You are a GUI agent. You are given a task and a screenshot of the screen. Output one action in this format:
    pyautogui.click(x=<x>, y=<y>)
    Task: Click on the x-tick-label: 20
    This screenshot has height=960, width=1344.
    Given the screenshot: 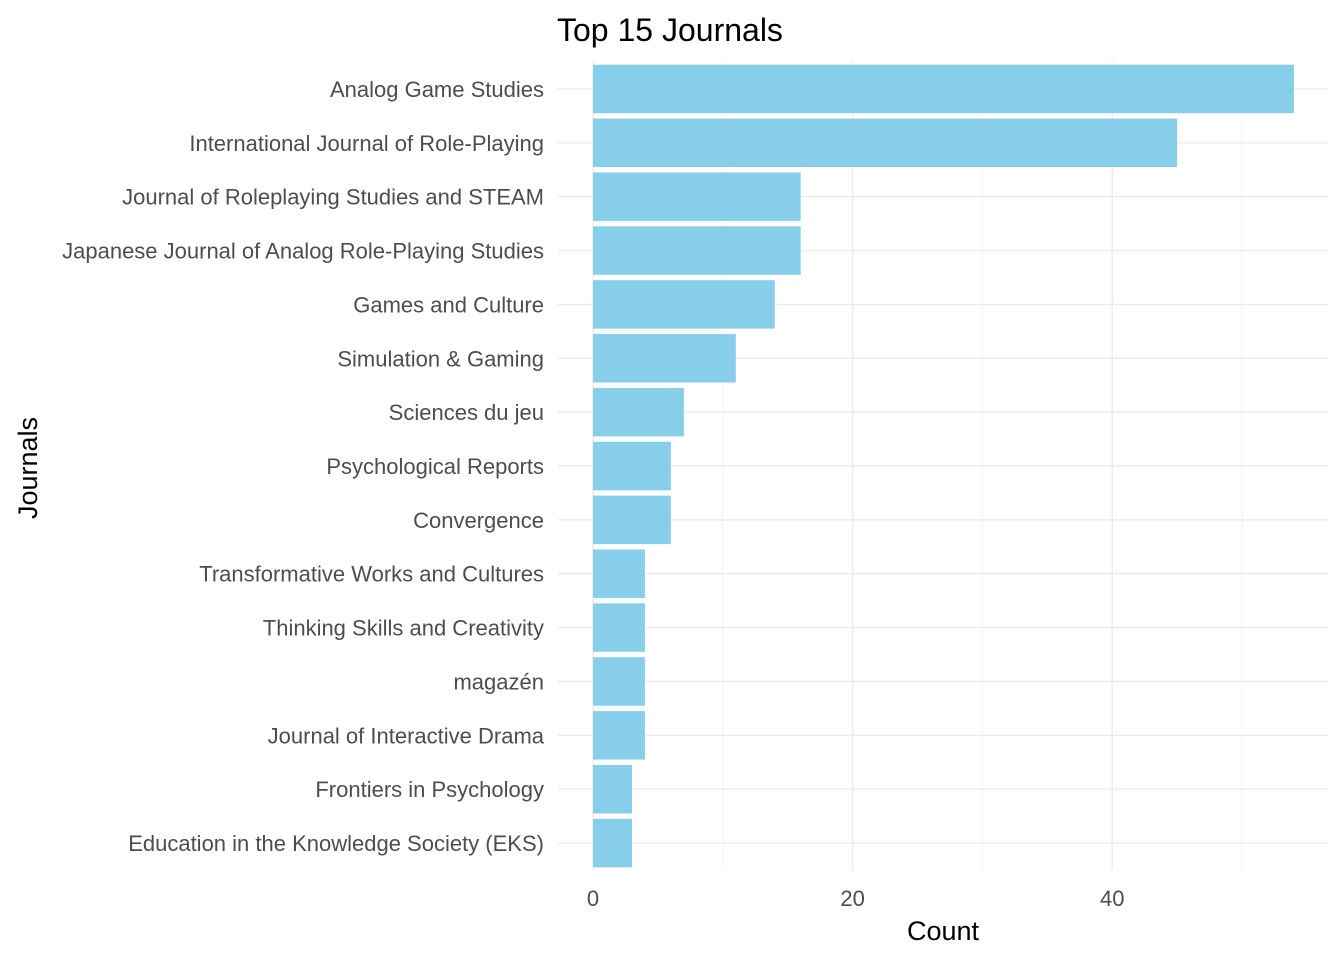 What is the action you would take?
    pyautogui.click(x=852, y=898)
    